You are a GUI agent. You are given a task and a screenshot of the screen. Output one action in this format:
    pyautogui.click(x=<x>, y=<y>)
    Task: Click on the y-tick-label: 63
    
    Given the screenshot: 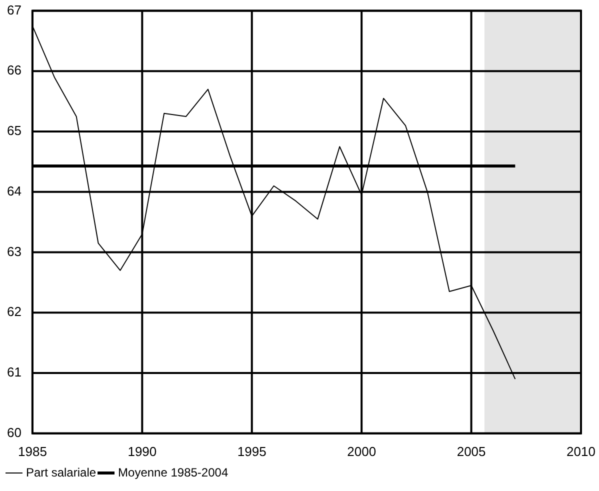 What is the action you would take?
    pyautogui.click(x=14, y=251)
    